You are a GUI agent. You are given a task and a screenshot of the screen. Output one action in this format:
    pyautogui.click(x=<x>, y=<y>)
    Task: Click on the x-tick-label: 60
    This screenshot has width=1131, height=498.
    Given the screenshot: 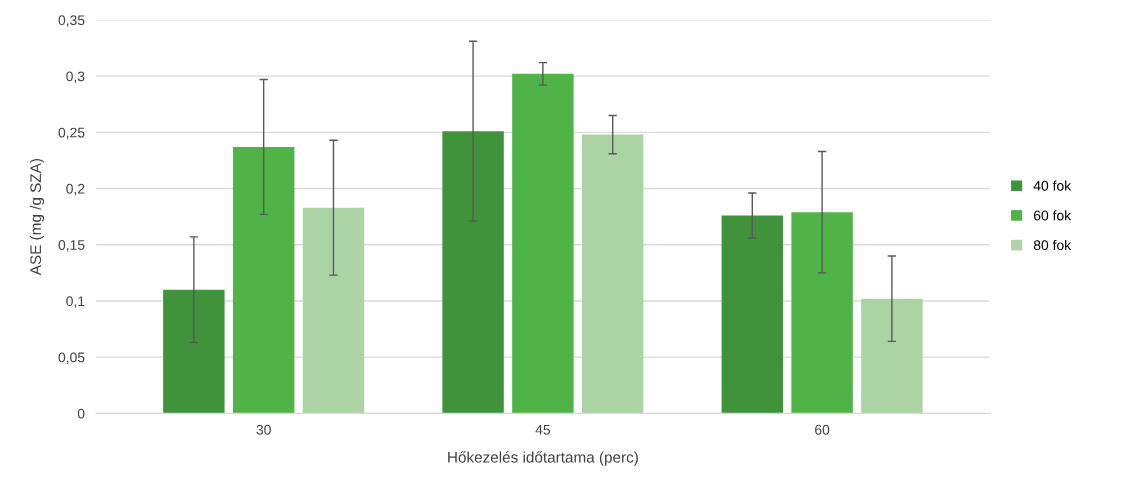 What is the action you would take?
    pyautogui.click(x=822, y=429)
    